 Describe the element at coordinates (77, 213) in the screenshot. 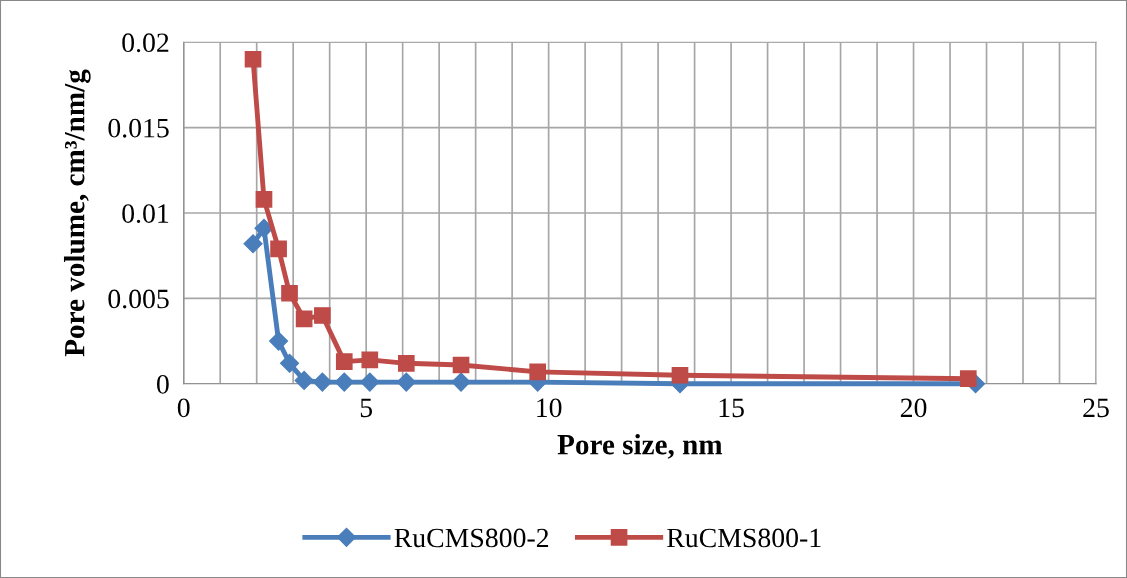

I see `y-axis-title: Pore volume, cm³/nm/g` at that location.